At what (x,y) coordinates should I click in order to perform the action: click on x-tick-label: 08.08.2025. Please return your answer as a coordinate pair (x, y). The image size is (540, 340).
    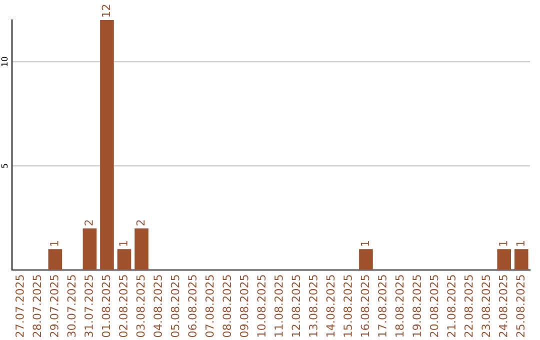
    Looking at the image, I should click on (227, 306).